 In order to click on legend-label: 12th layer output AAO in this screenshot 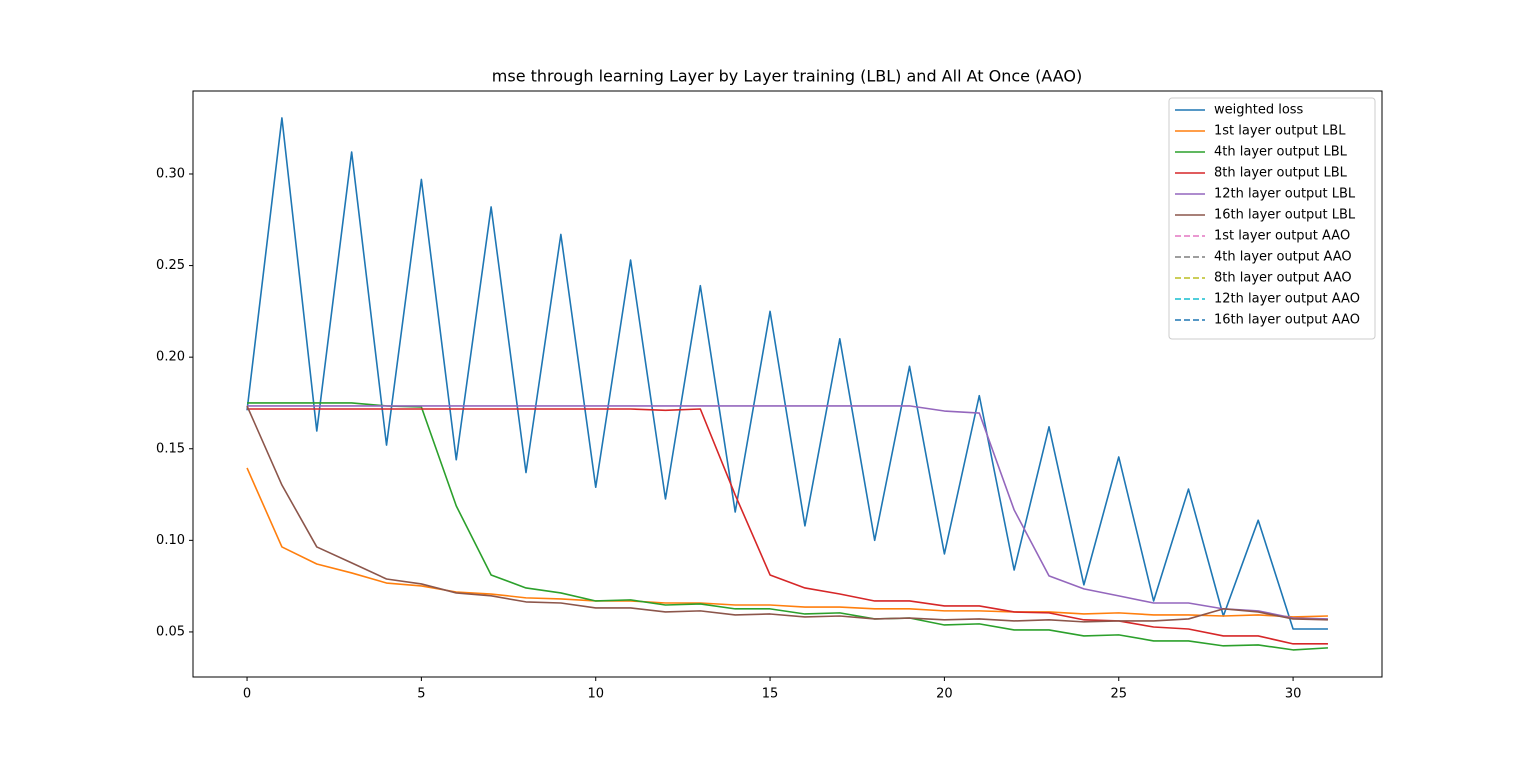, I will do `click(1287, 299)`.